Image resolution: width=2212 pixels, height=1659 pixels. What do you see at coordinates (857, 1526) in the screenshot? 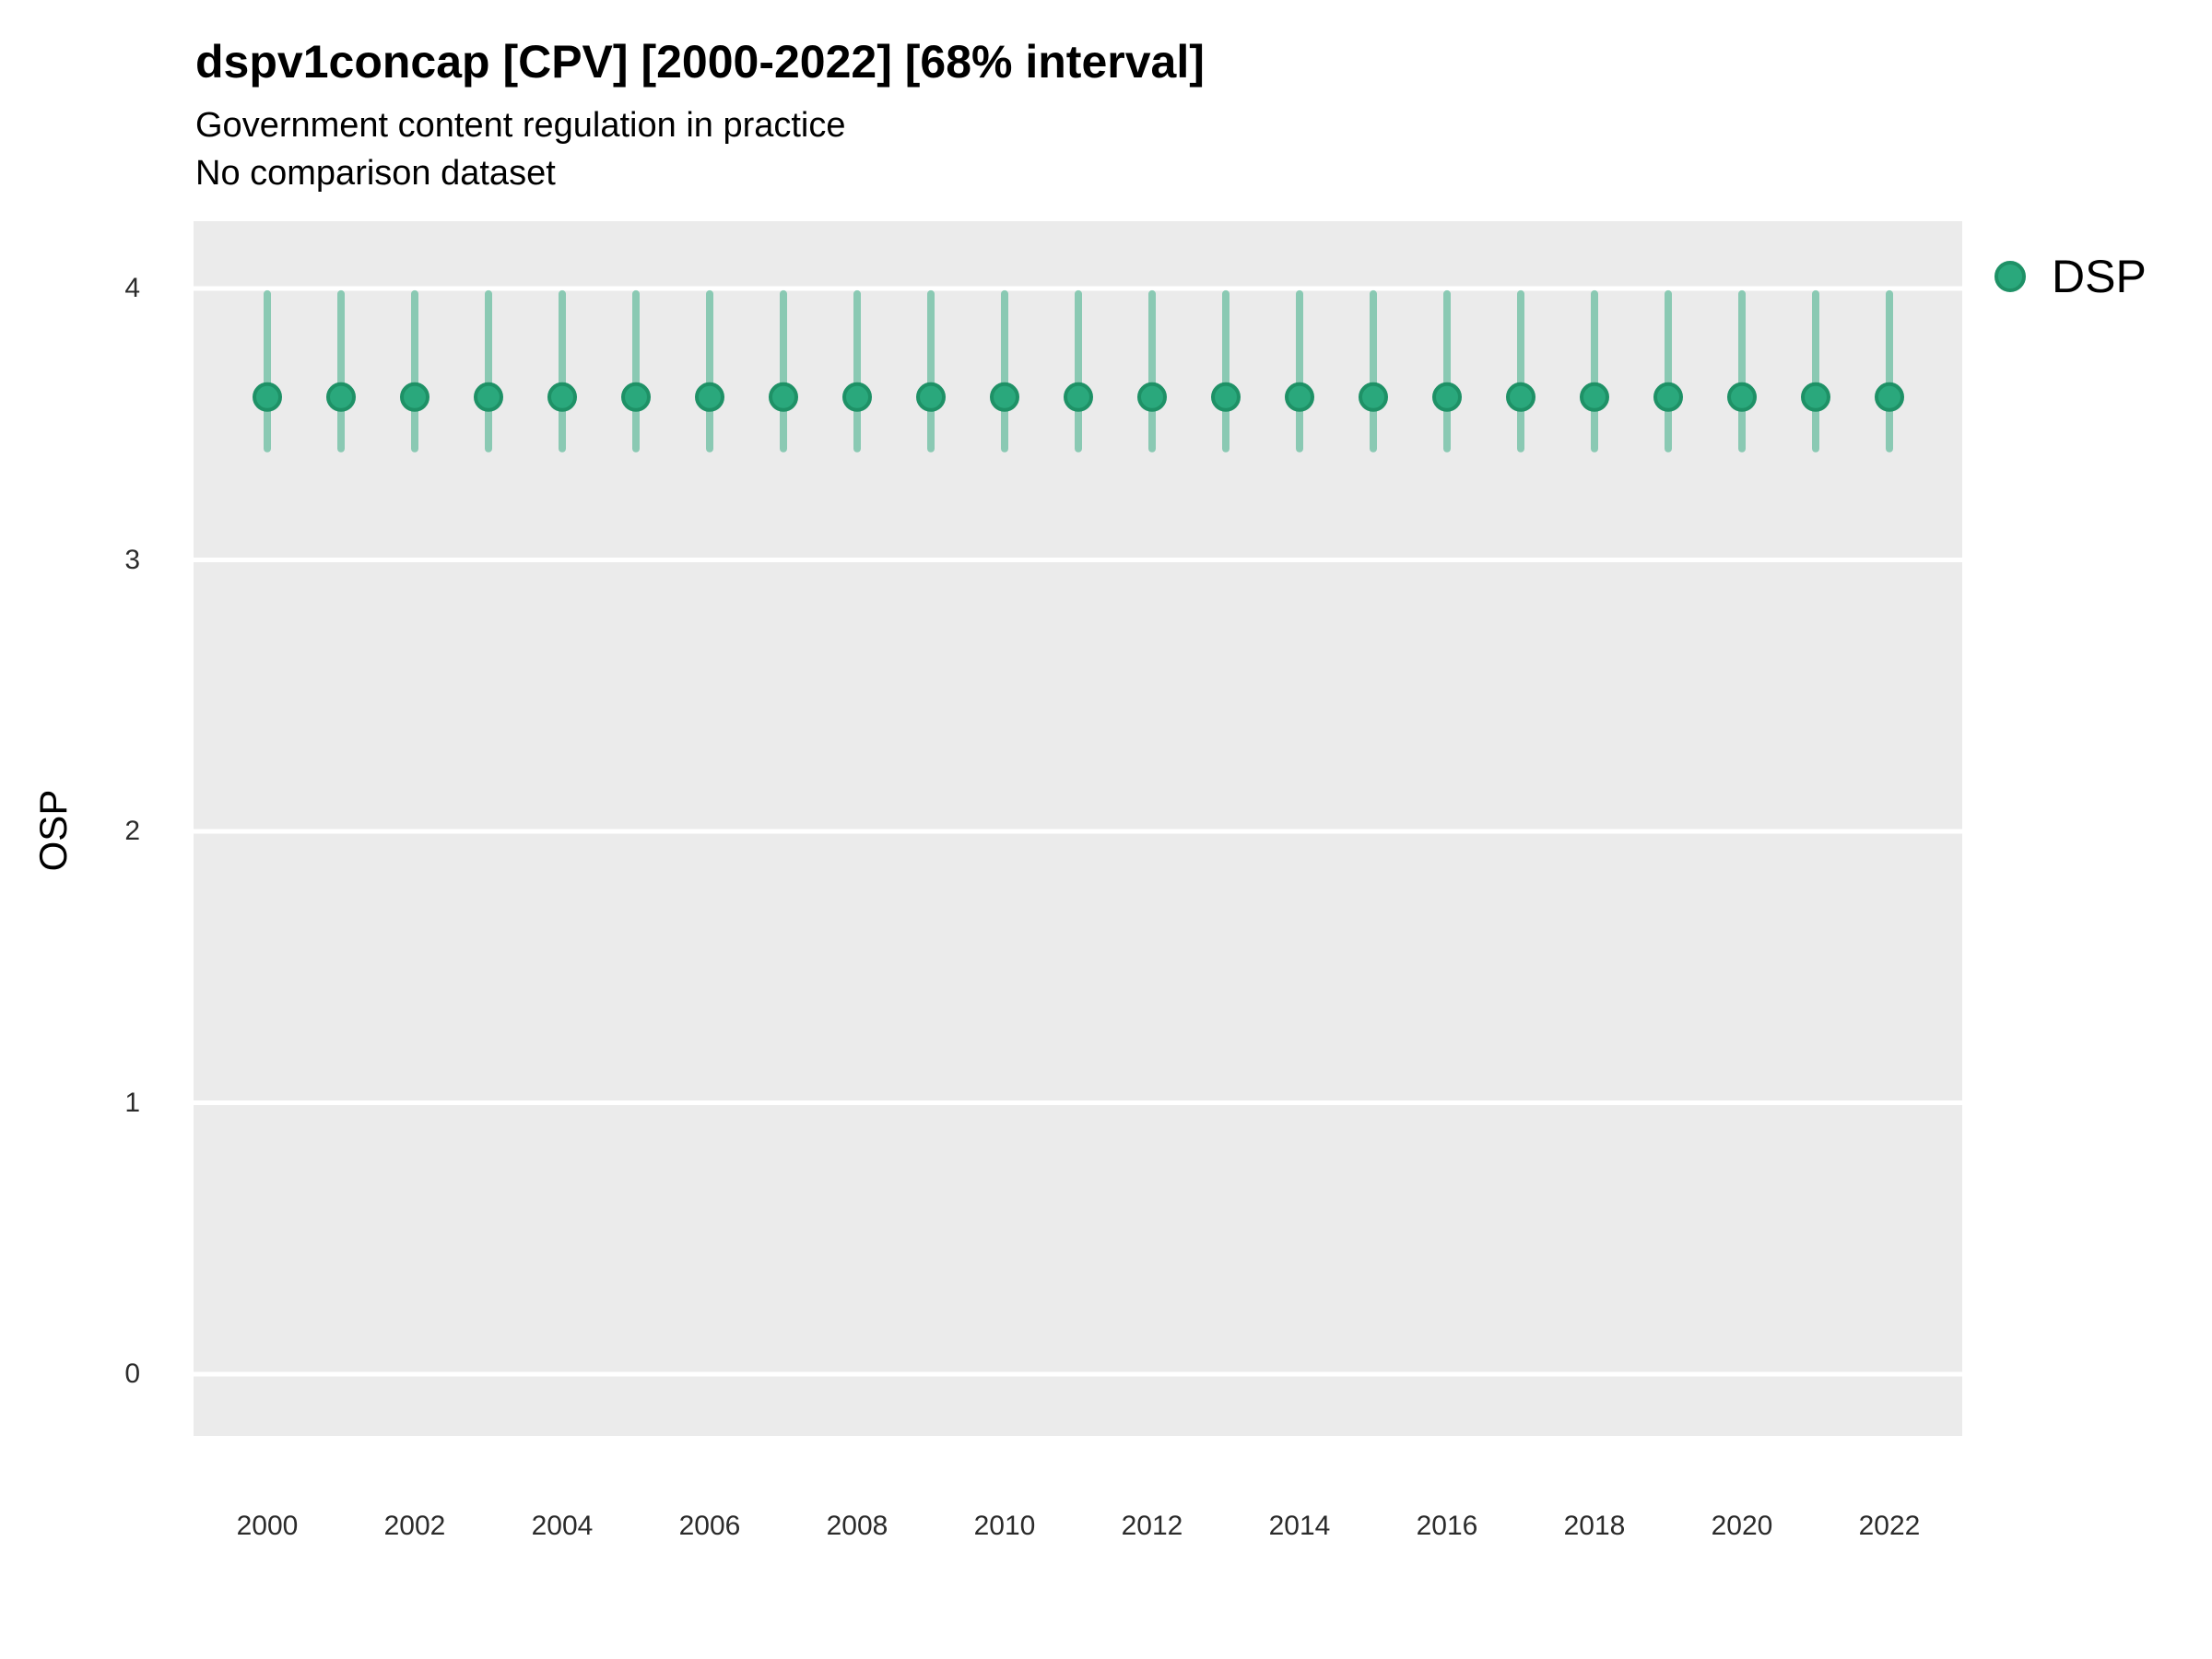
I see `x-tick-label-2008: 2008` at bounding box center [857, 1526].